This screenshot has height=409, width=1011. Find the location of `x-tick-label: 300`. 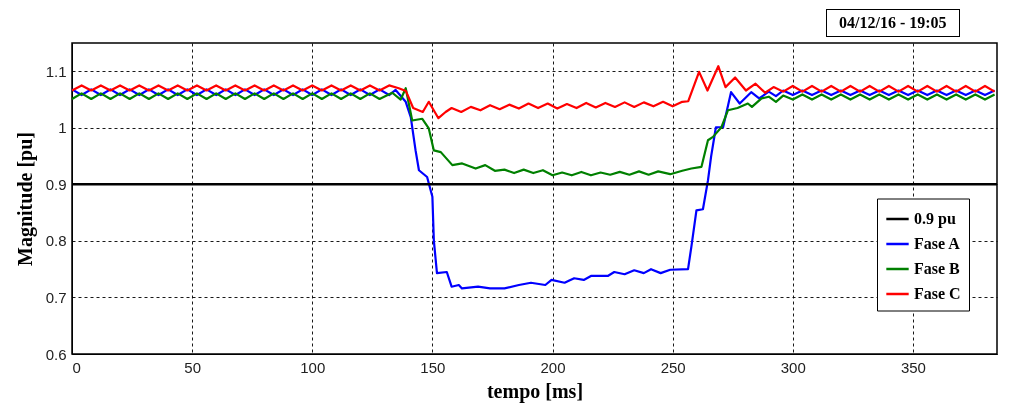

x-tick-label: 300 is located at coordinates (793, 367).